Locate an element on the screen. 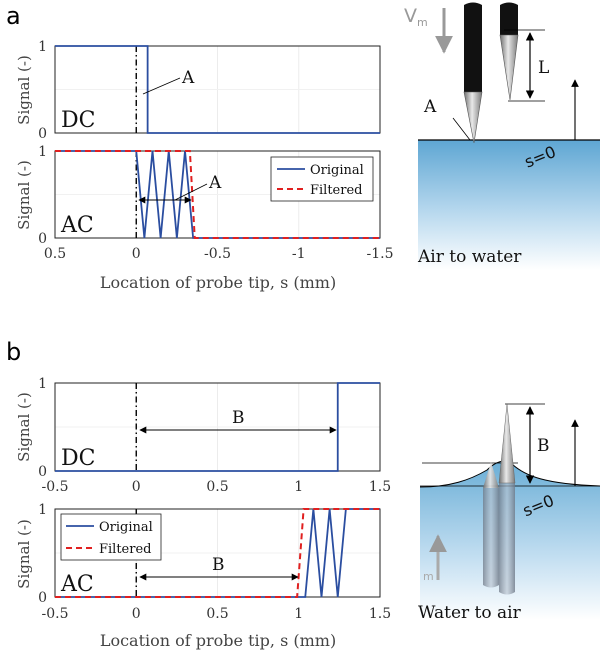 The height and width of the screenshot is (658, 600). xtick-label: -1.5 is located at coordinates (380, 254).